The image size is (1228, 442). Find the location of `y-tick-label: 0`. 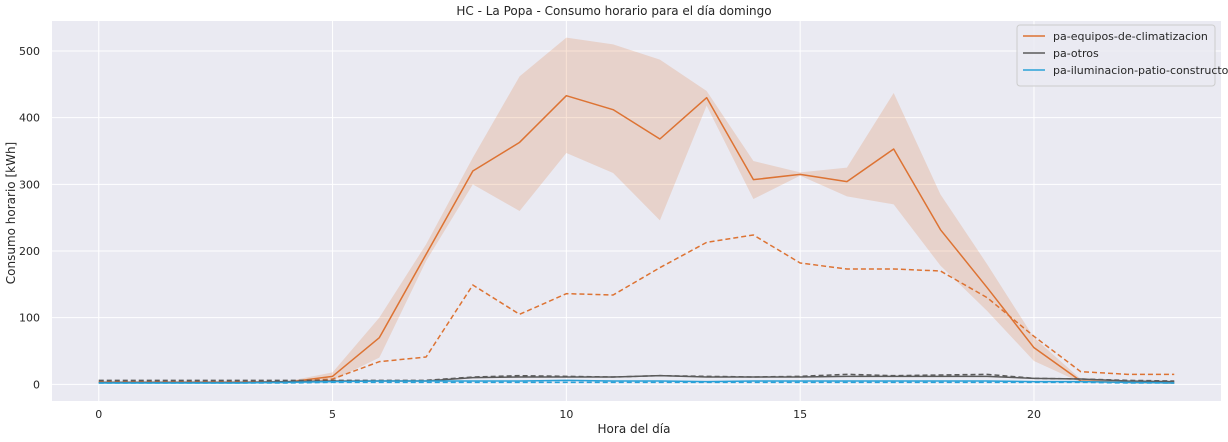

y-tick-label: 0 is located at coordinates (36, 384).